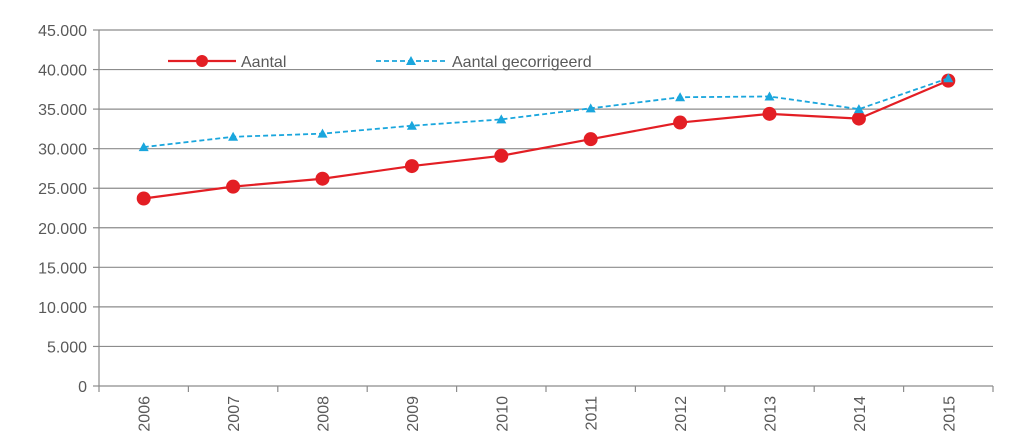  What do you see at coordinates (62, 71) in the screenshot?
I see `y-tick-label: 40.000` at bounding box center [62, 71].